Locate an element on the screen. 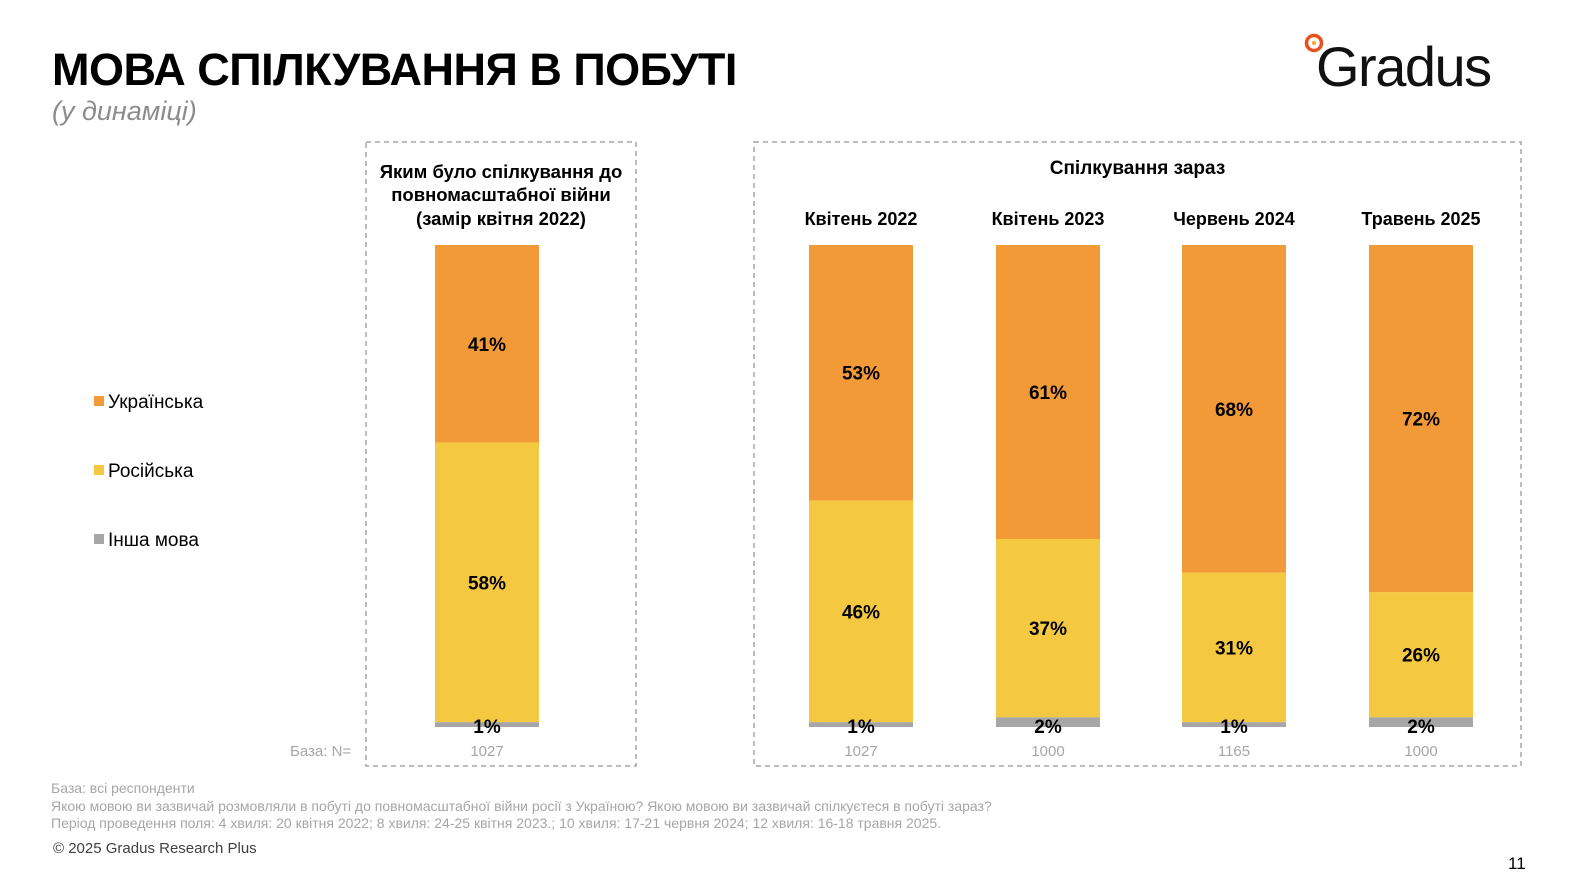 This screenshot has height=886, width=1578. data-label: 72% is located at coordinates (1421, 420).